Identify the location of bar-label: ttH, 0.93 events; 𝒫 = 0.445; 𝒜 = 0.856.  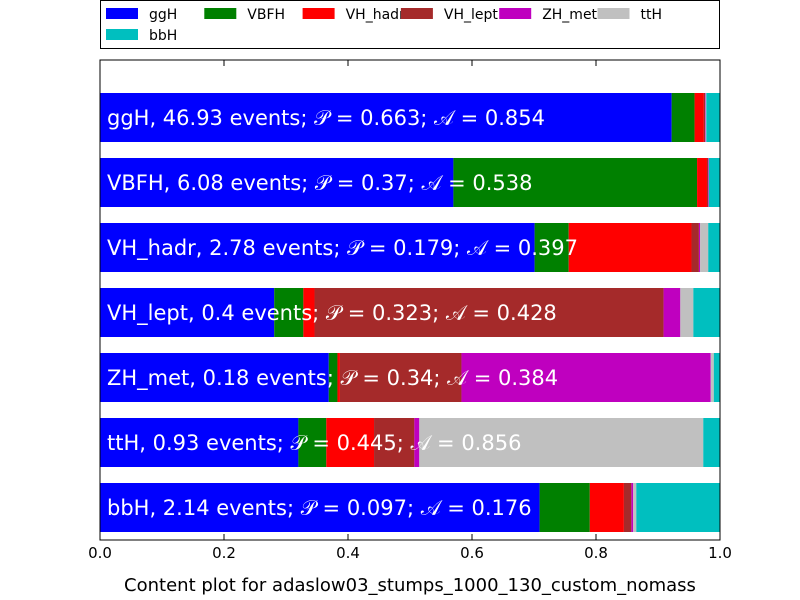
(314, 443).